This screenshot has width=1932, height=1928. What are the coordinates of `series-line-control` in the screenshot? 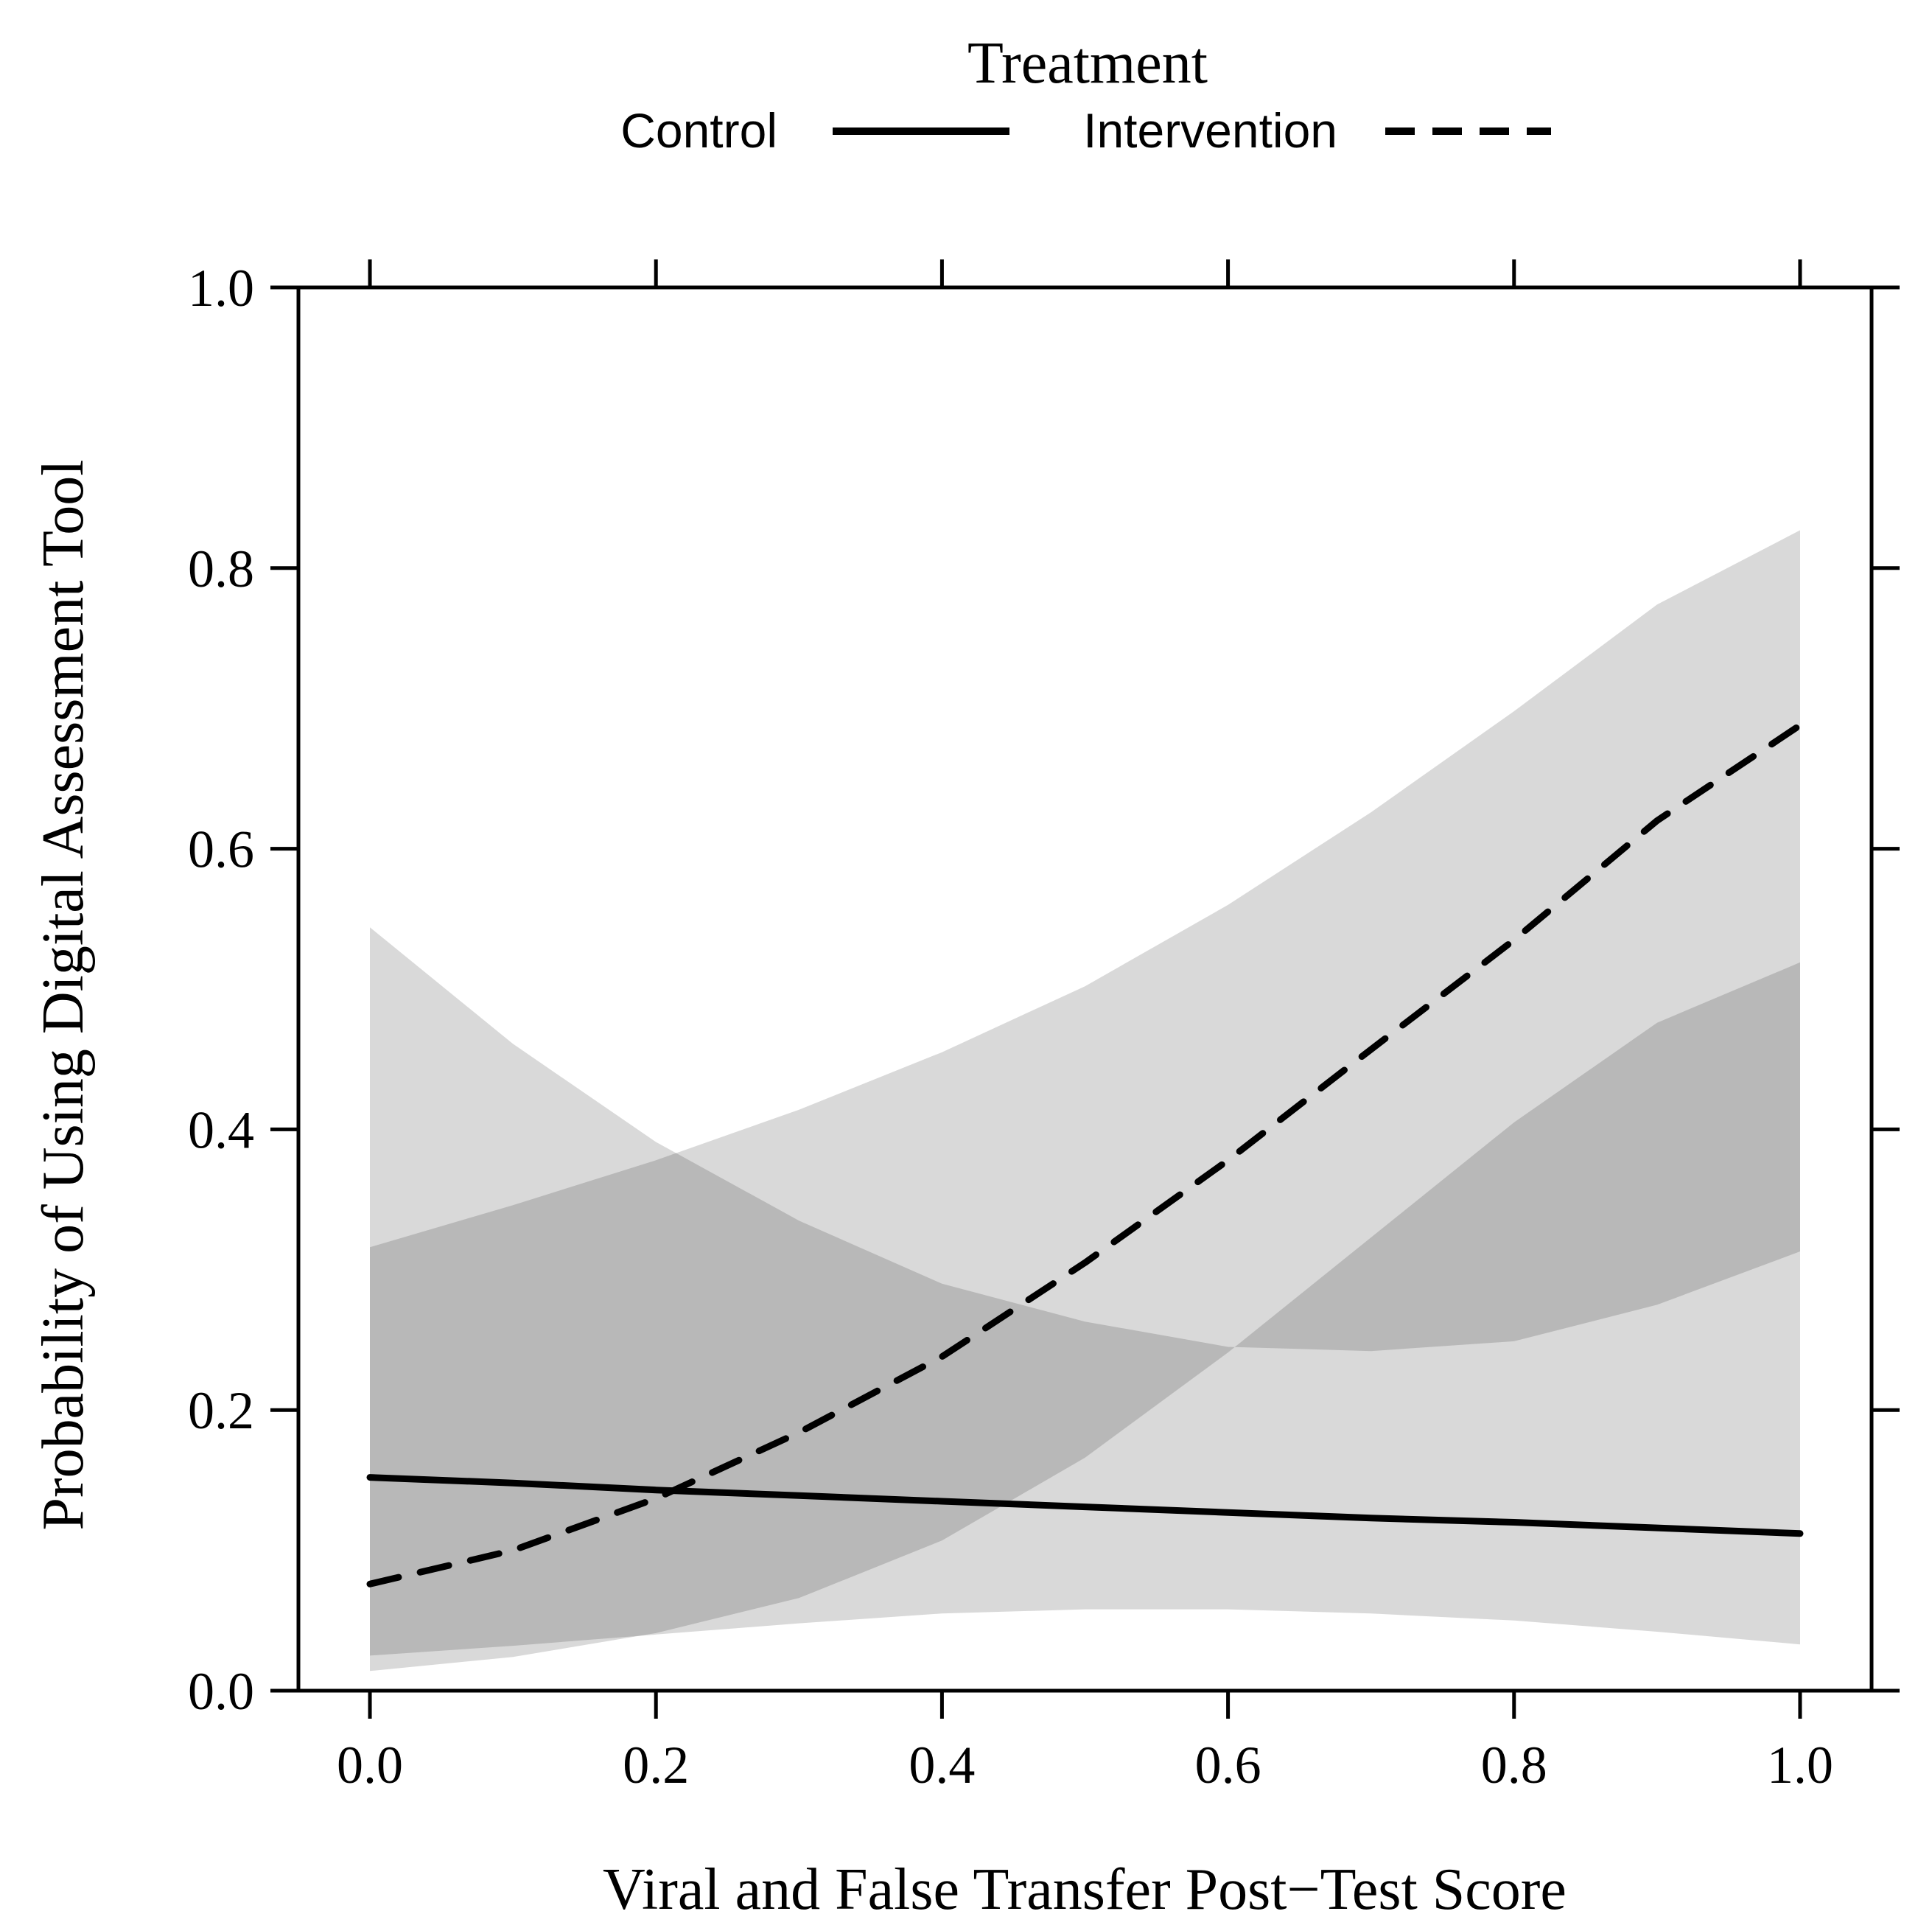 It's located at (1085, 1505).